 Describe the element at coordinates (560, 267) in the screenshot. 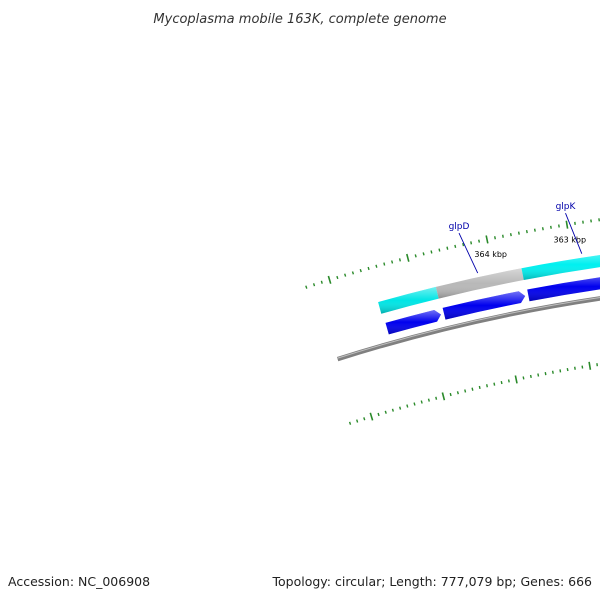

I see `gene-feature-shading-glpK` at that location.